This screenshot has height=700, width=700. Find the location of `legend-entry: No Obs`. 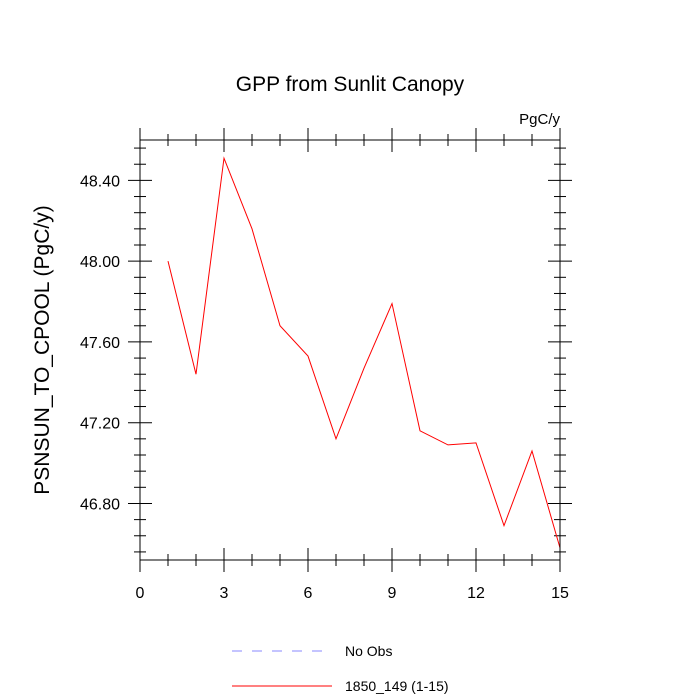

legend-entry: No Obs is located at coordinates (368, 651).